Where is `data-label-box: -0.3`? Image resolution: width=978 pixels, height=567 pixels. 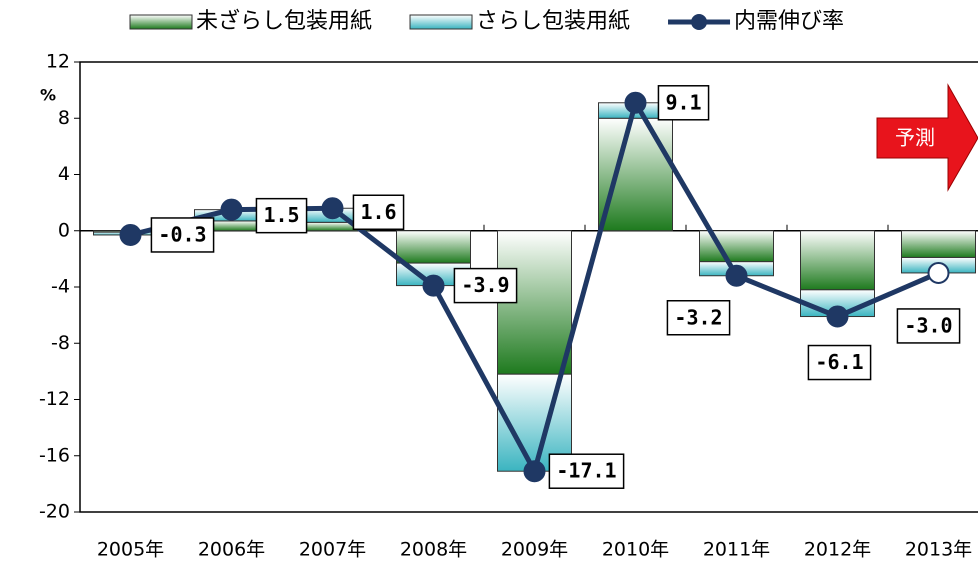 data-label-box: -0.3 is located at coordinates (182, 235).